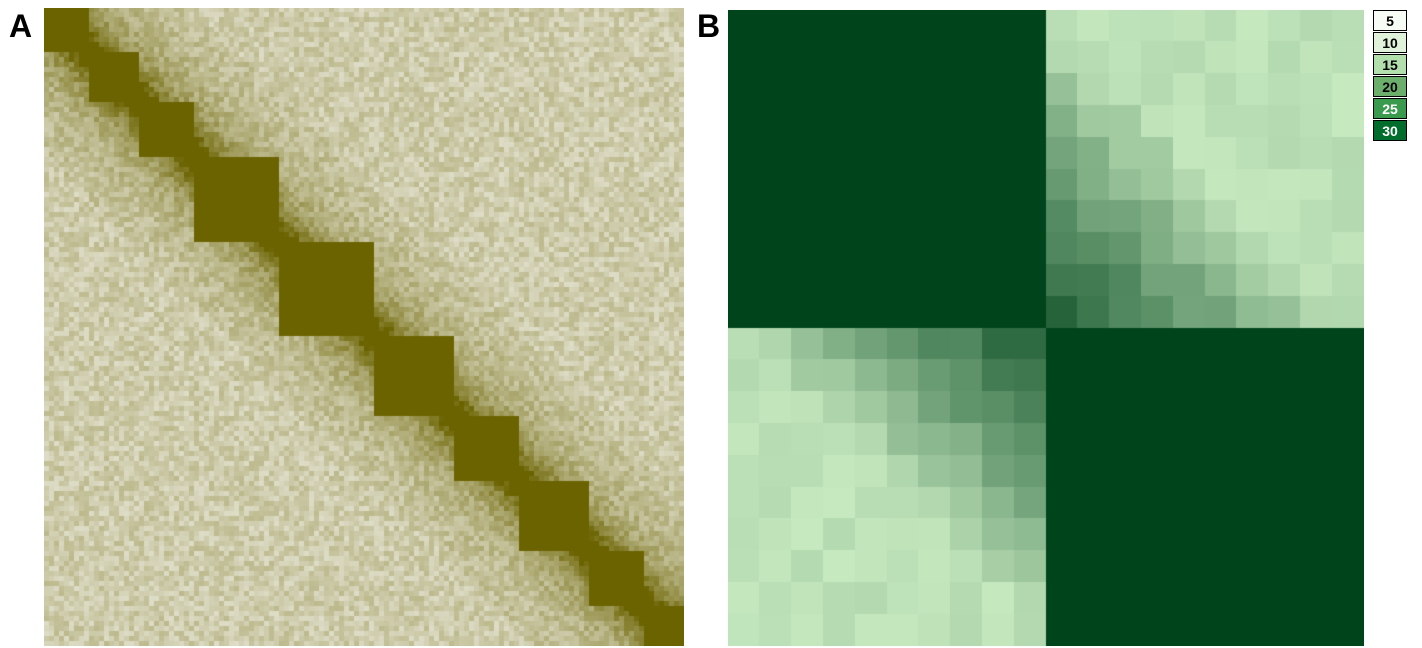  Describe the element at coordinates (1390, 86) in the screenshot. I see `legend-item: 20` at that location.